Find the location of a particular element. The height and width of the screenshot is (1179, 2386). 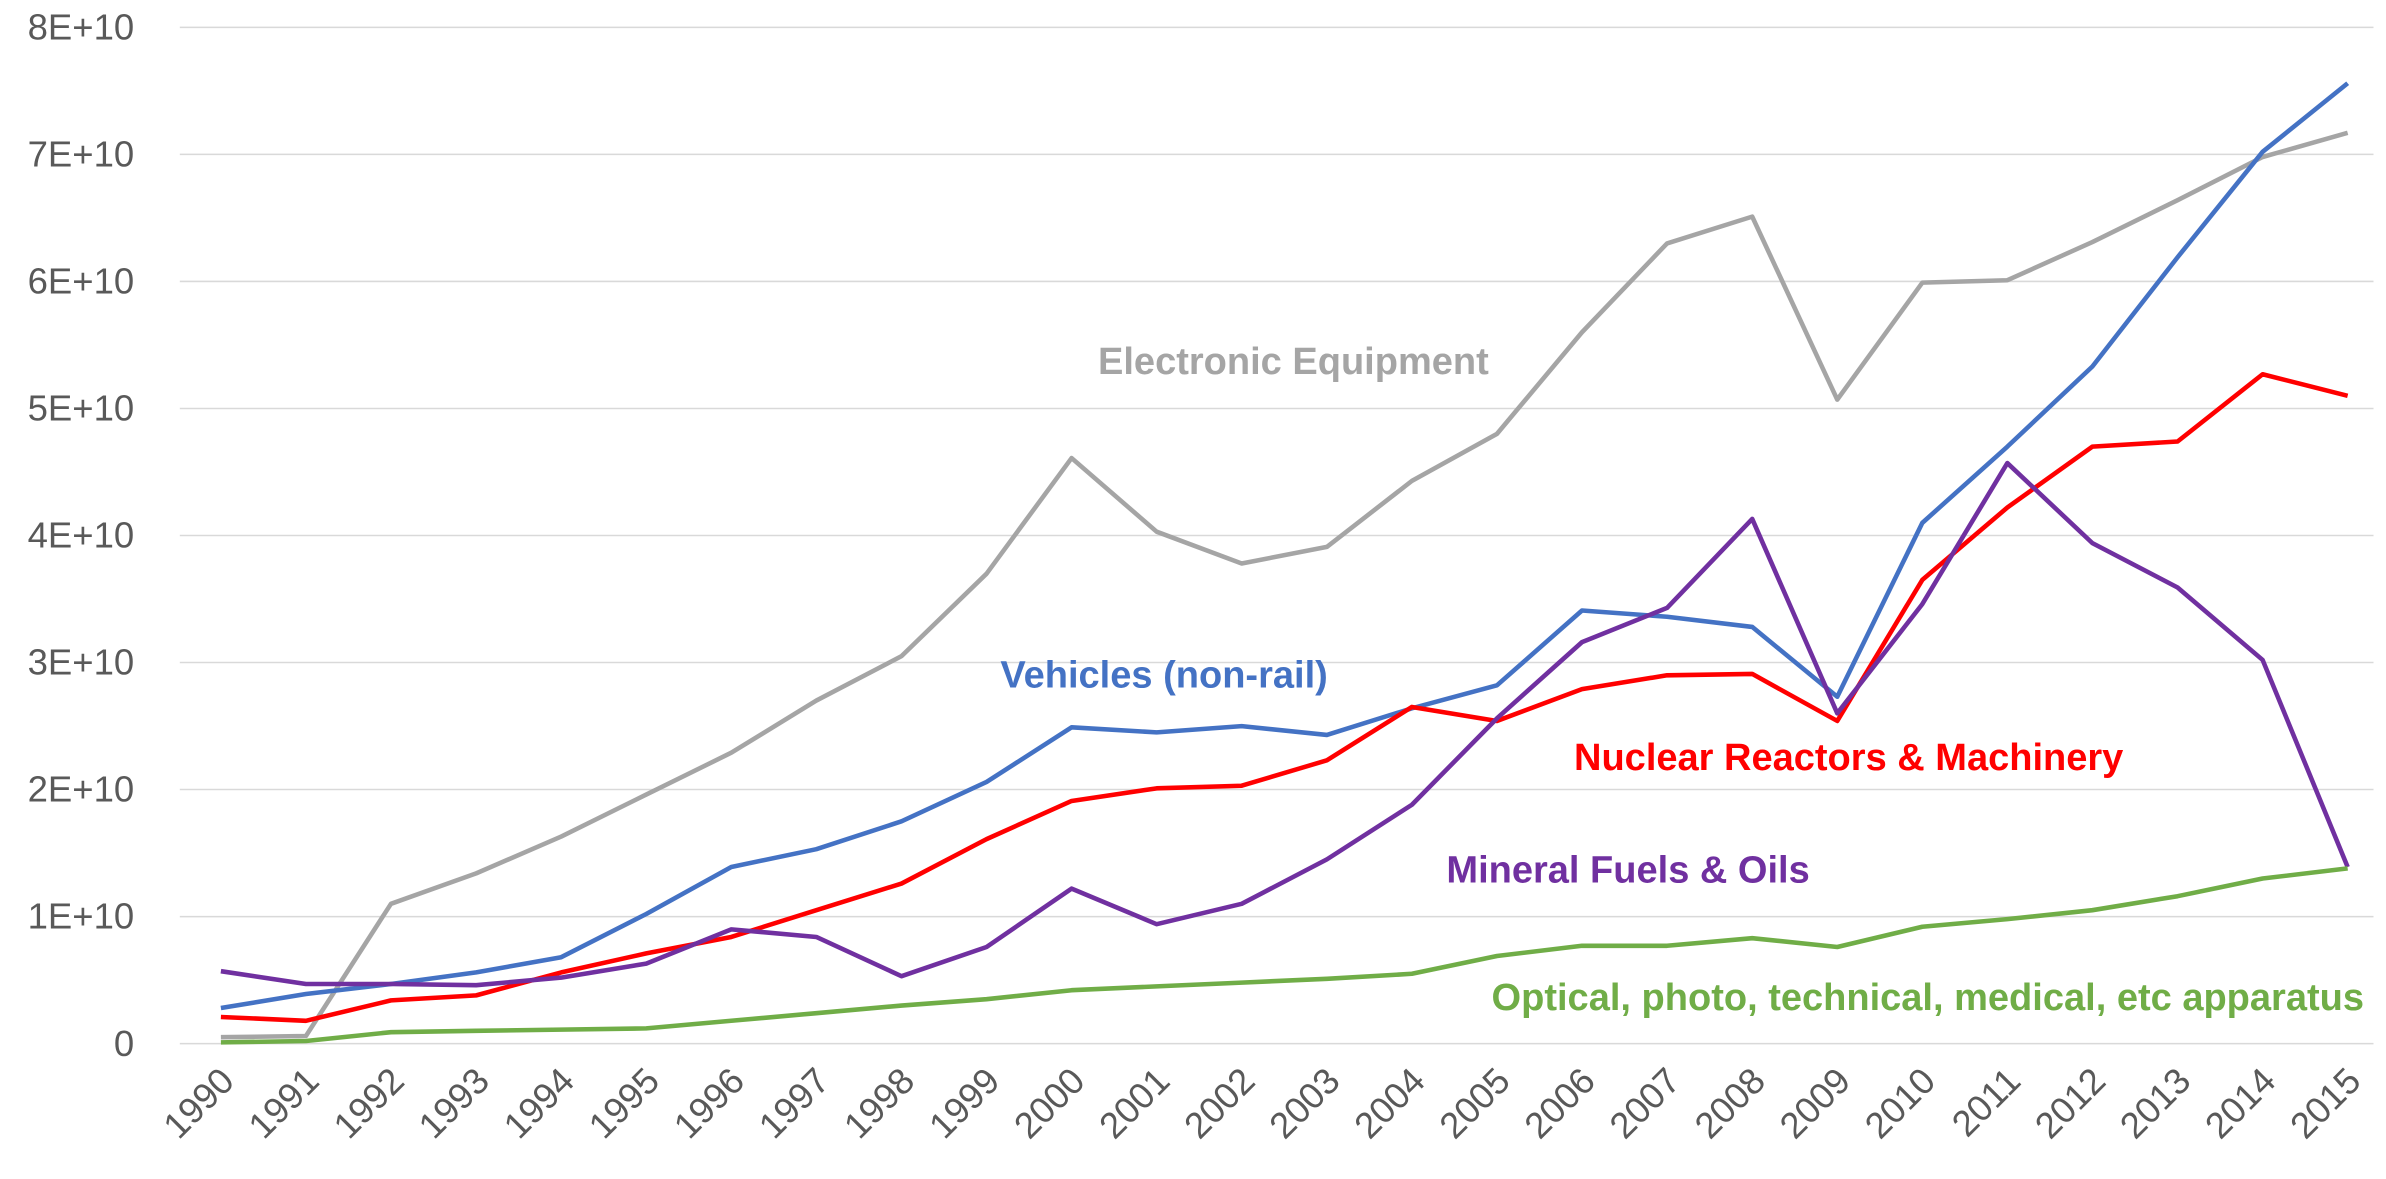

x-tick-label: 2002 is located at coordinates (1219, 1103).